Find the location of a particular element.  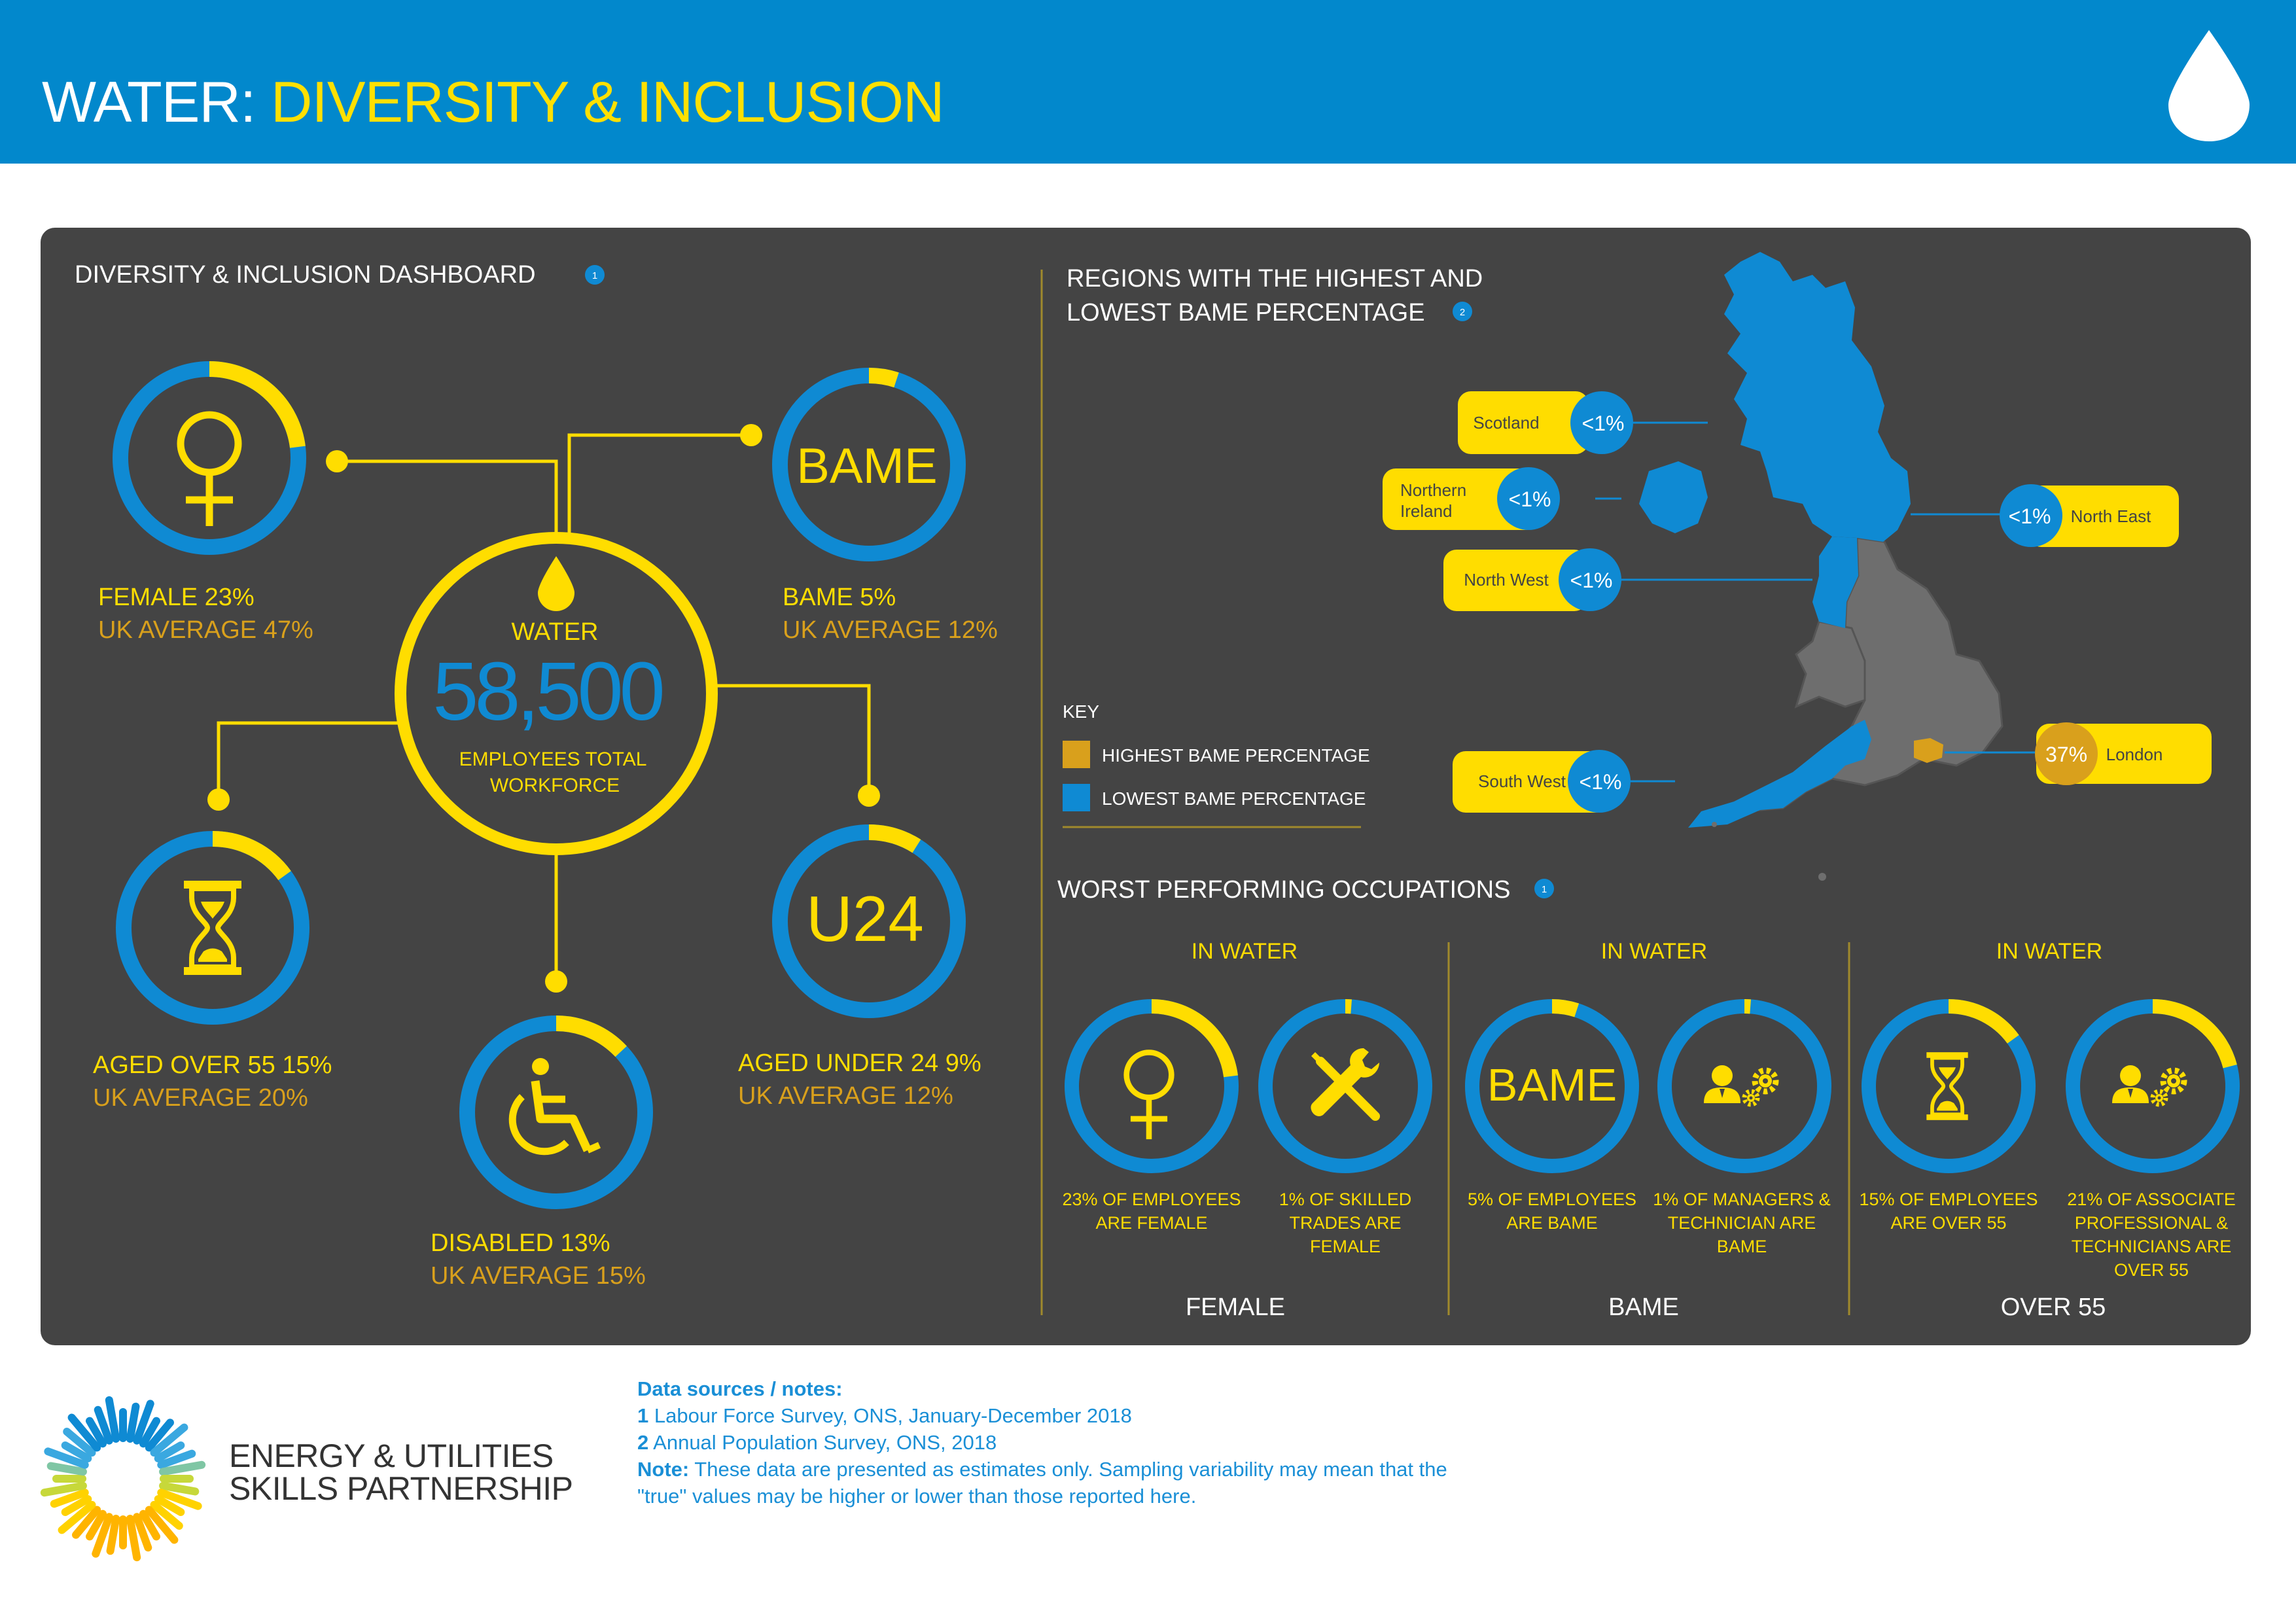

occupation-ring-bame-employees is located at coordinates (1552, 1086).